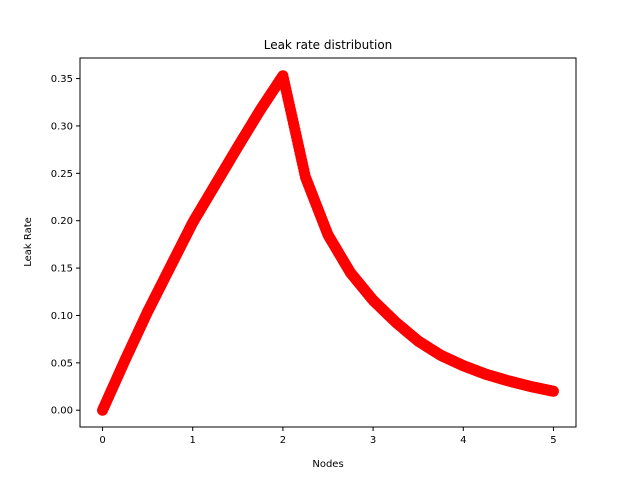  What do you see at coordinates (28, 242) in the screenshot?
I see `y-axis-label: Leak Rate` at bounding box center [28, 242].